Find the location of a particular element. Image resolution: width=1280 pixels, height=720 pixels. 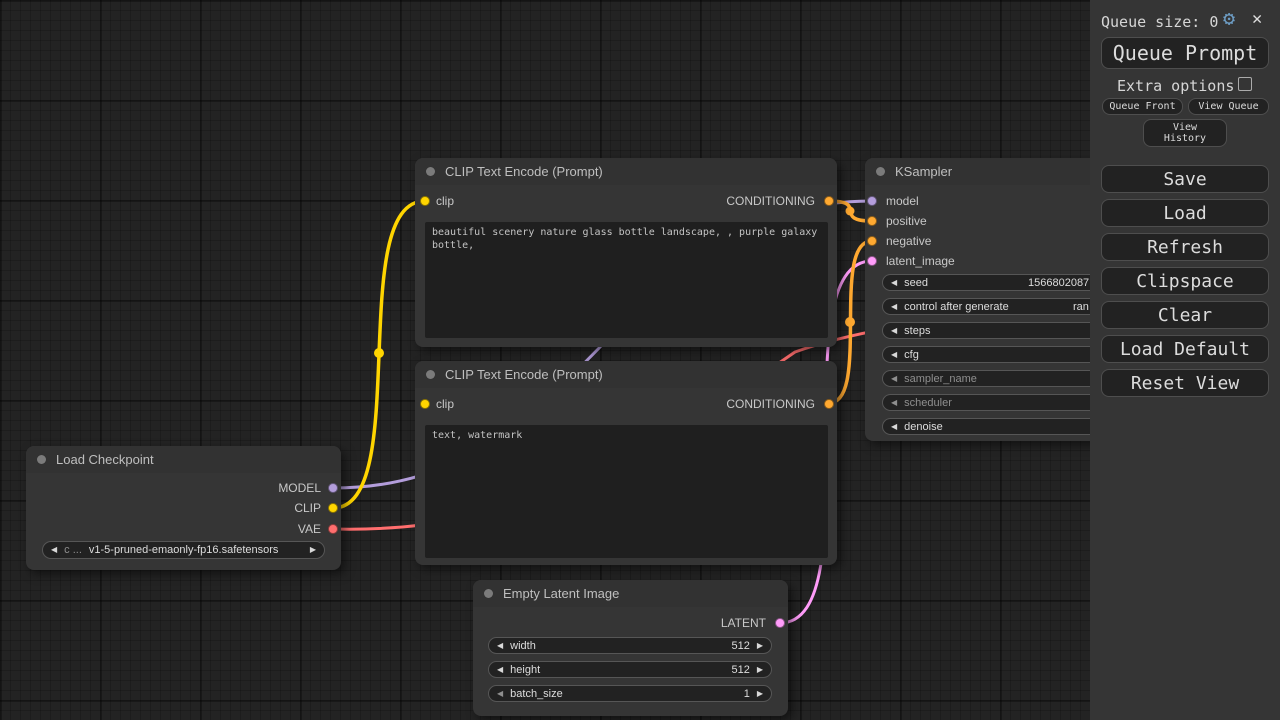

widget-label: control after generate is located at coordinates (956, 306).